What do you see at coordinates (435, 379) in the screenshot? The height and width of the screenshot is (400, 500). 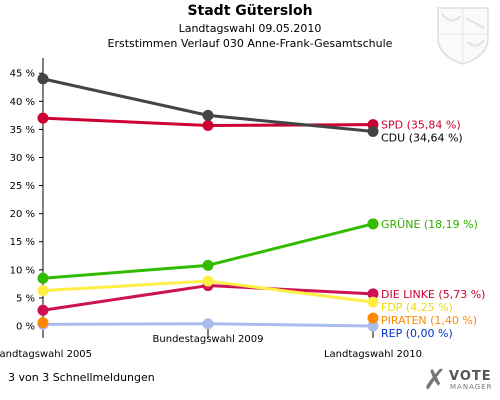 I see `votemanager-x-icon: ✗` at bounding box center [435, 379].